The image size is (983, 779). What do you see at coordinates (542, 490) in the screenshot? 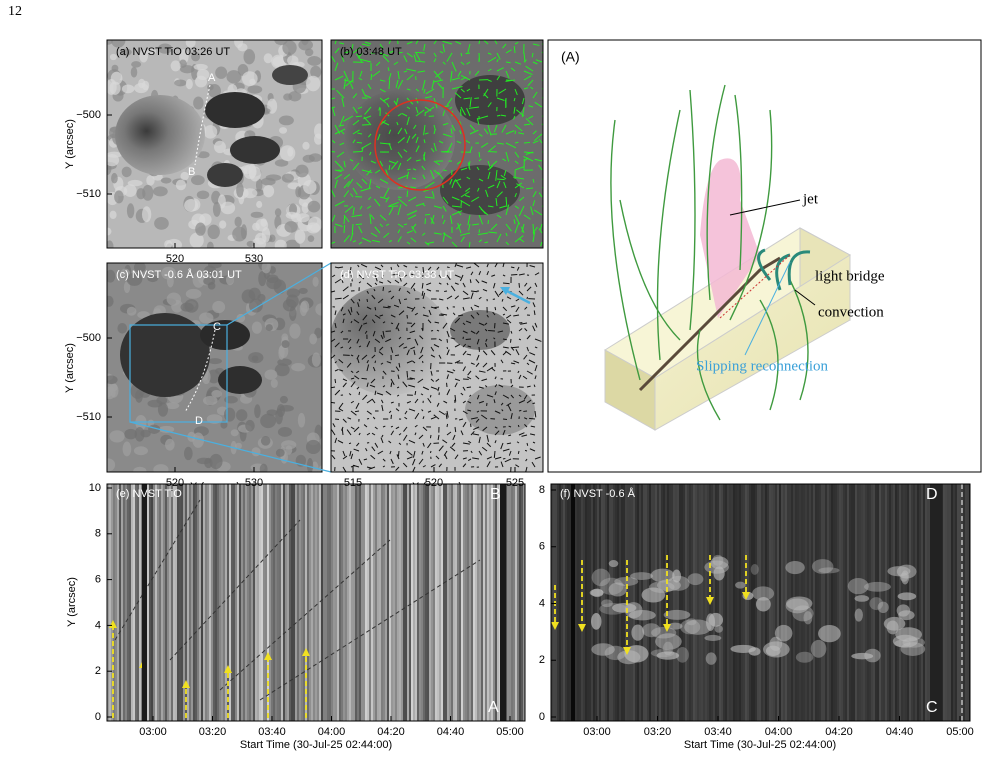
I see `y-tick-label: 8` at bounding box center [542, 490].